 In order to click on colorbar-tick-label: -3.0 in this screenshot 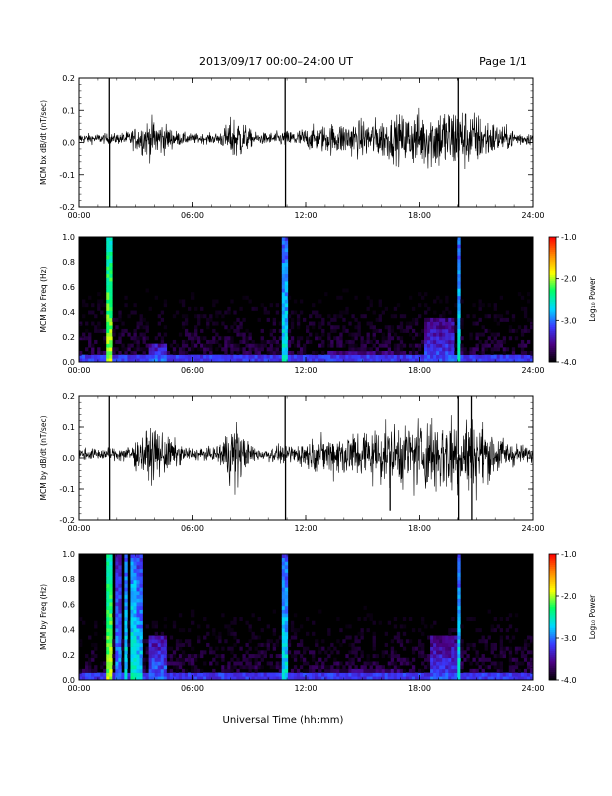, I will do `click(569, 638)`.